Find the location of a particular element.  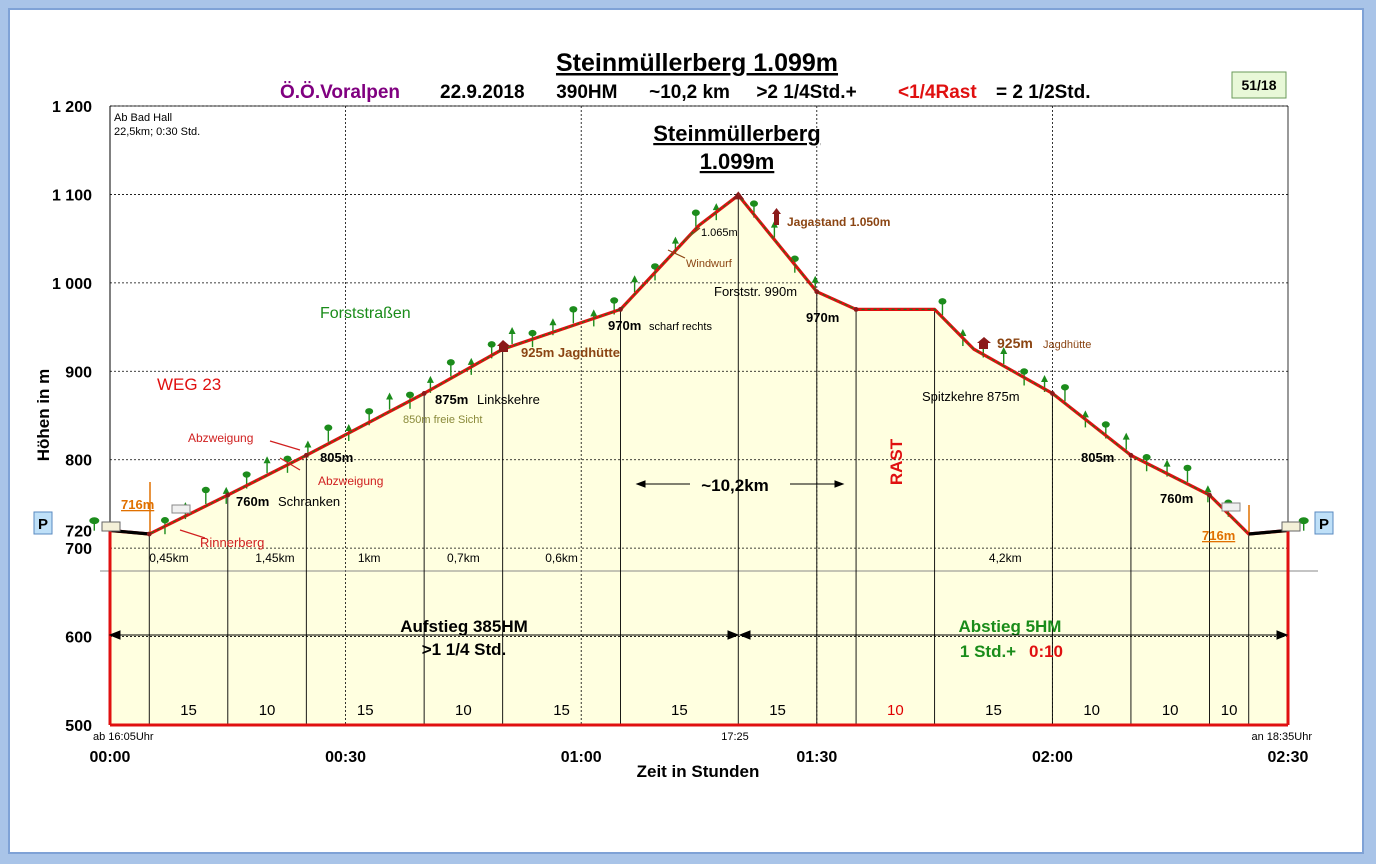

abstieg-label-1: Abstieg 5HM is located at coordinates (1010, 626).